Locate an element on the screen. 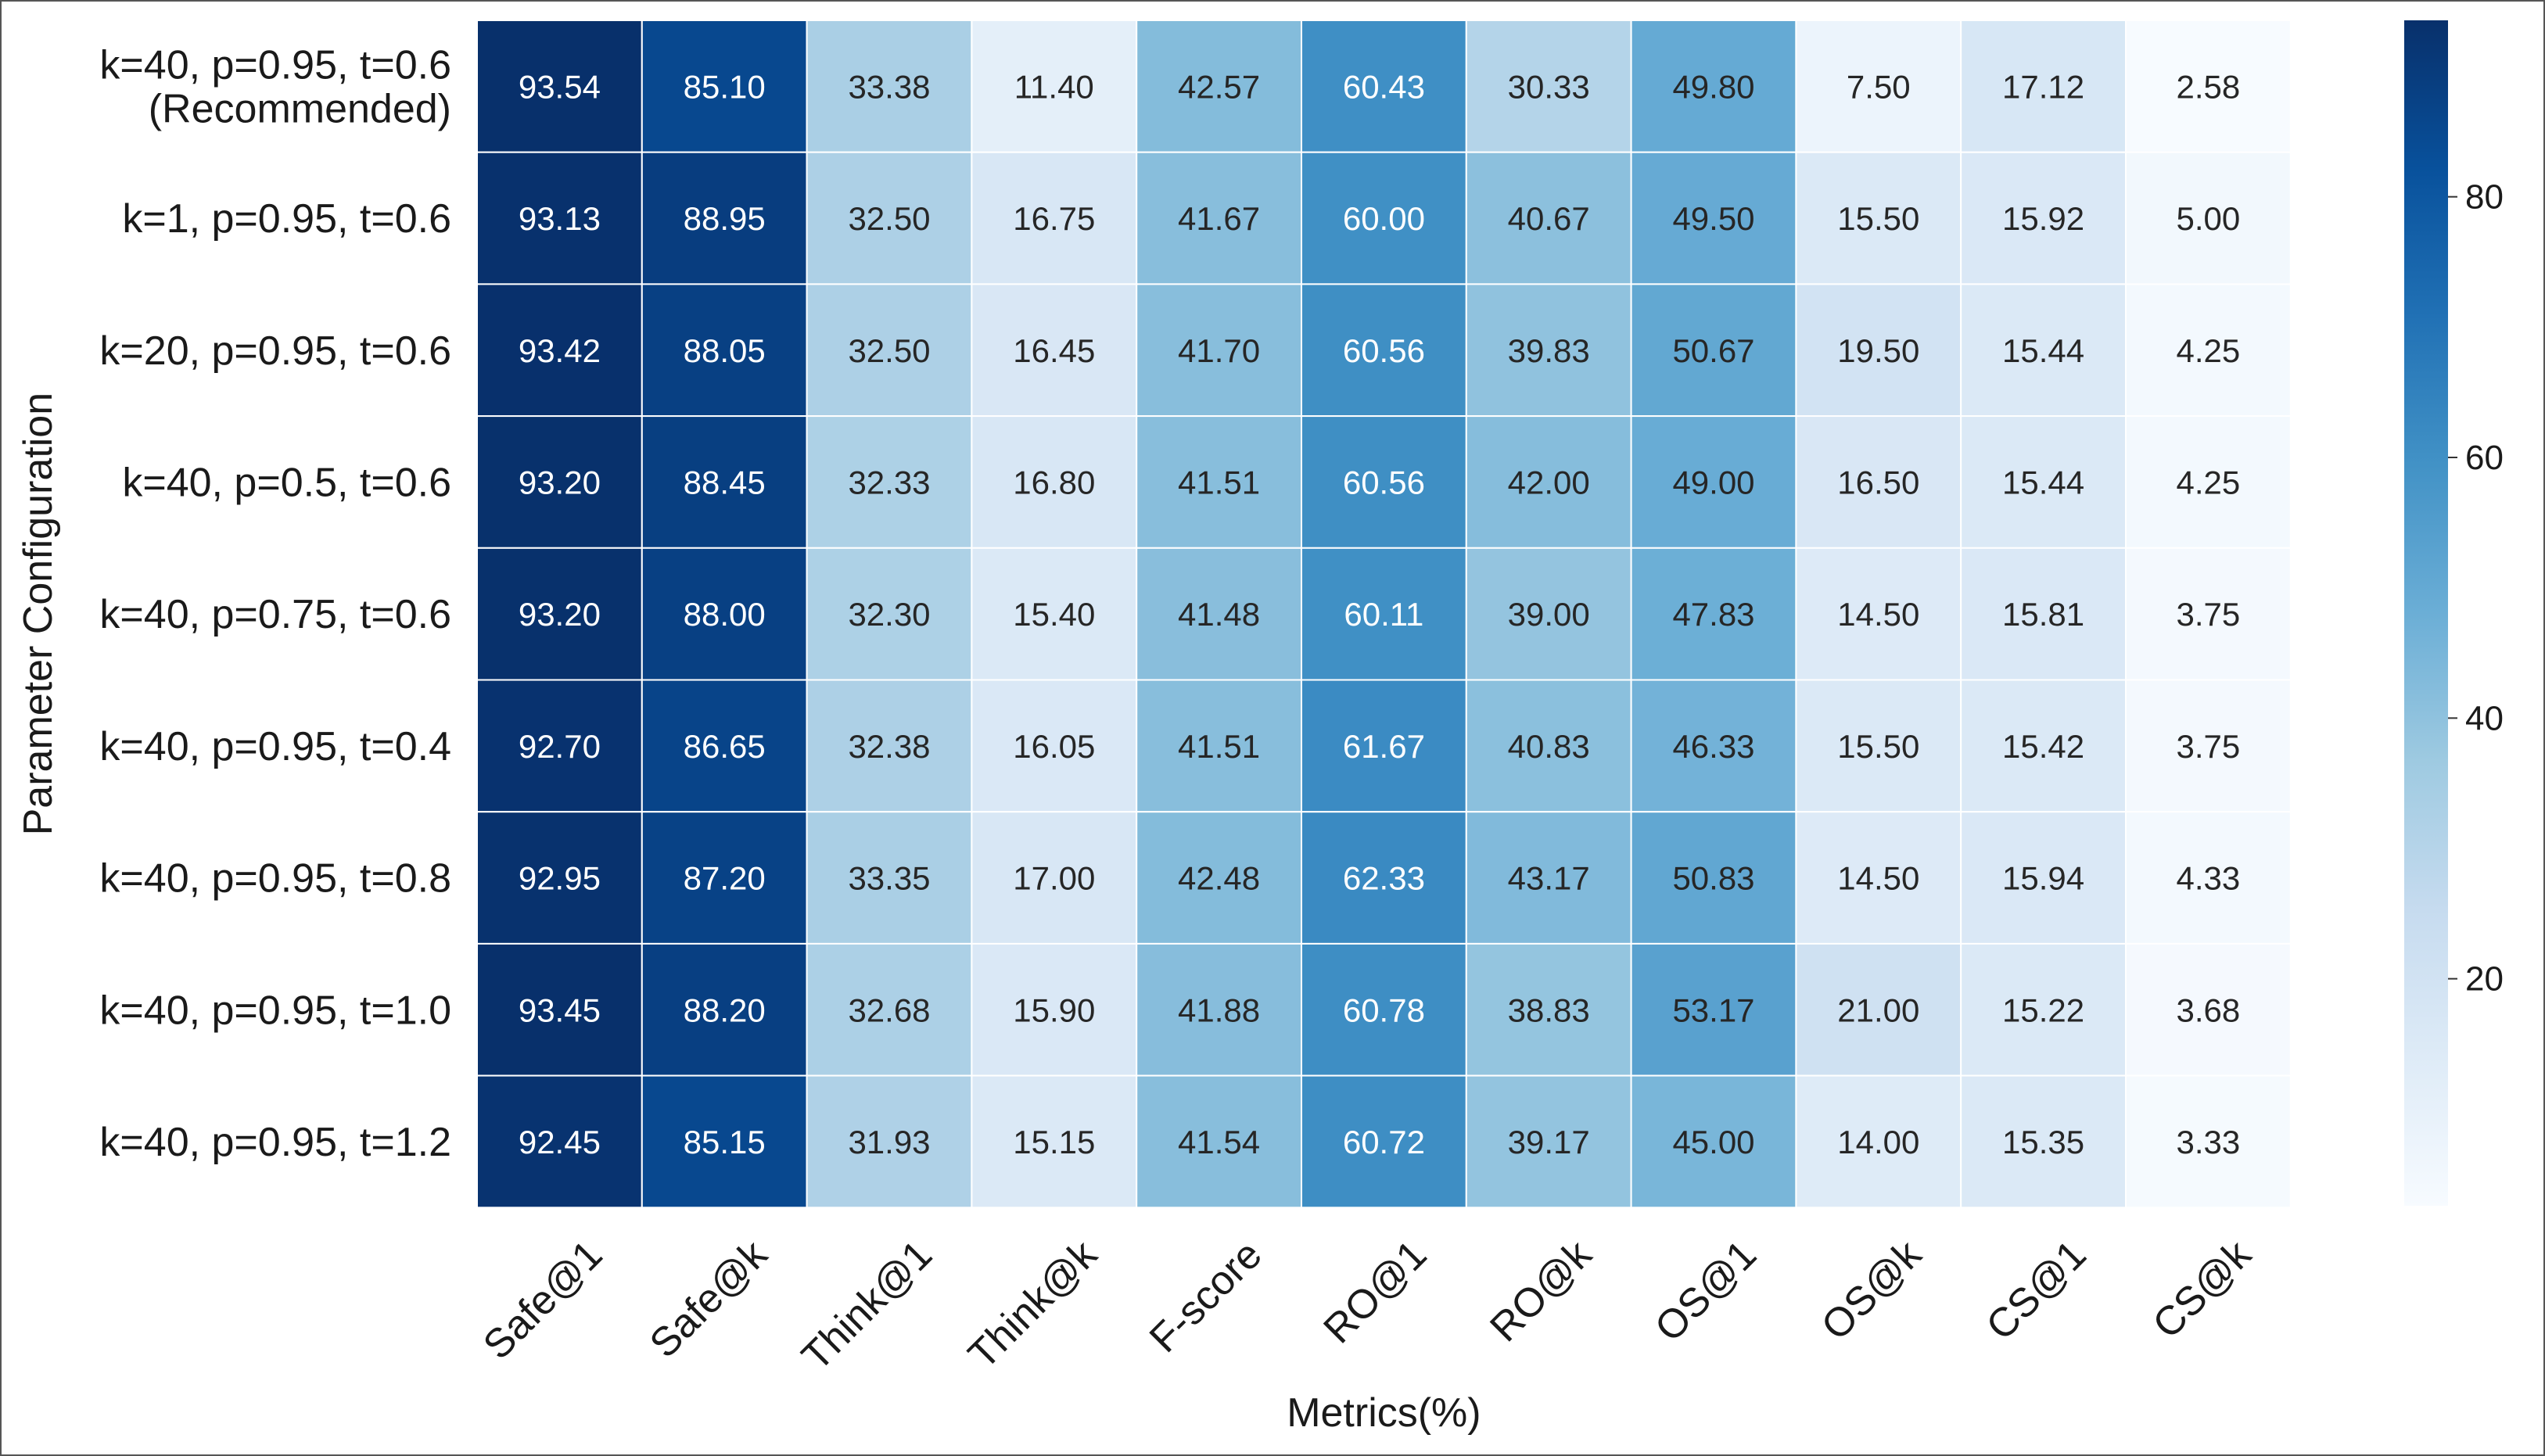 The height and width of the screenshot is (1456, 2545). cell-value-label: 17.12 is located at coordinates (2043, 86).